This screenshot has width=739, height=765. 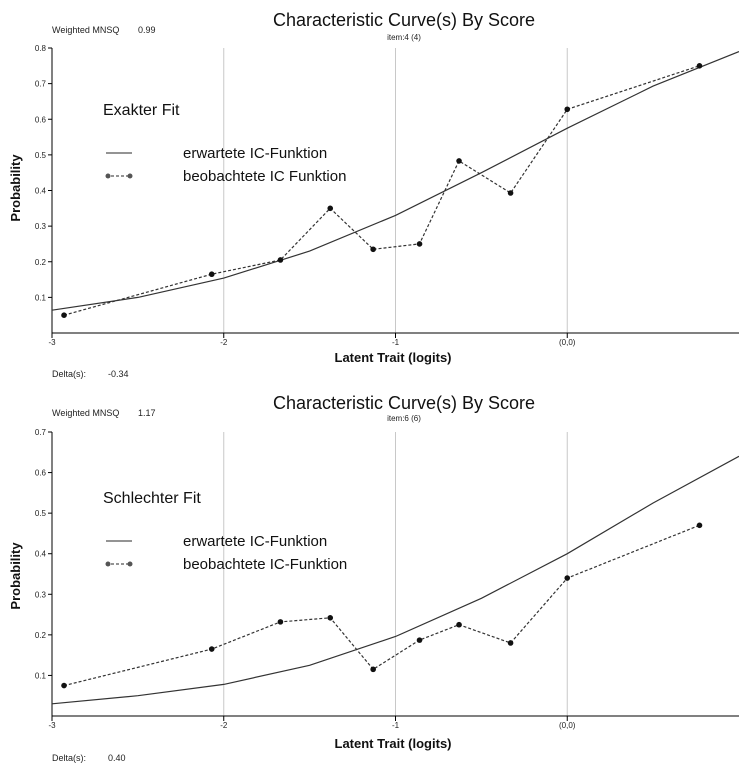 What do you see at coordinates (404, 418) in the screenshot?
I see `chart-subtitle: item:6 (6)` at bounding box center [404, 418].